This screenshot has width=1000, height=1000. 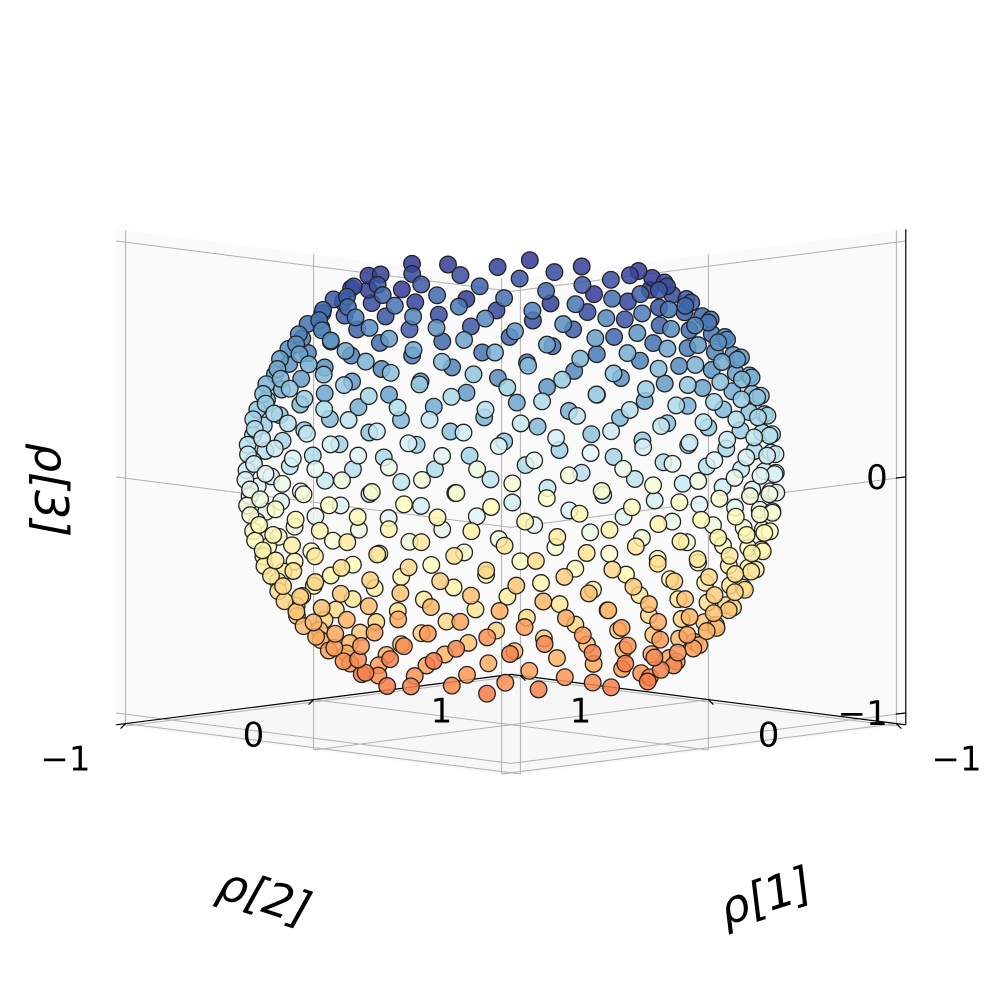 I want to click on y-tick-mark, so click(x=311, y=702).